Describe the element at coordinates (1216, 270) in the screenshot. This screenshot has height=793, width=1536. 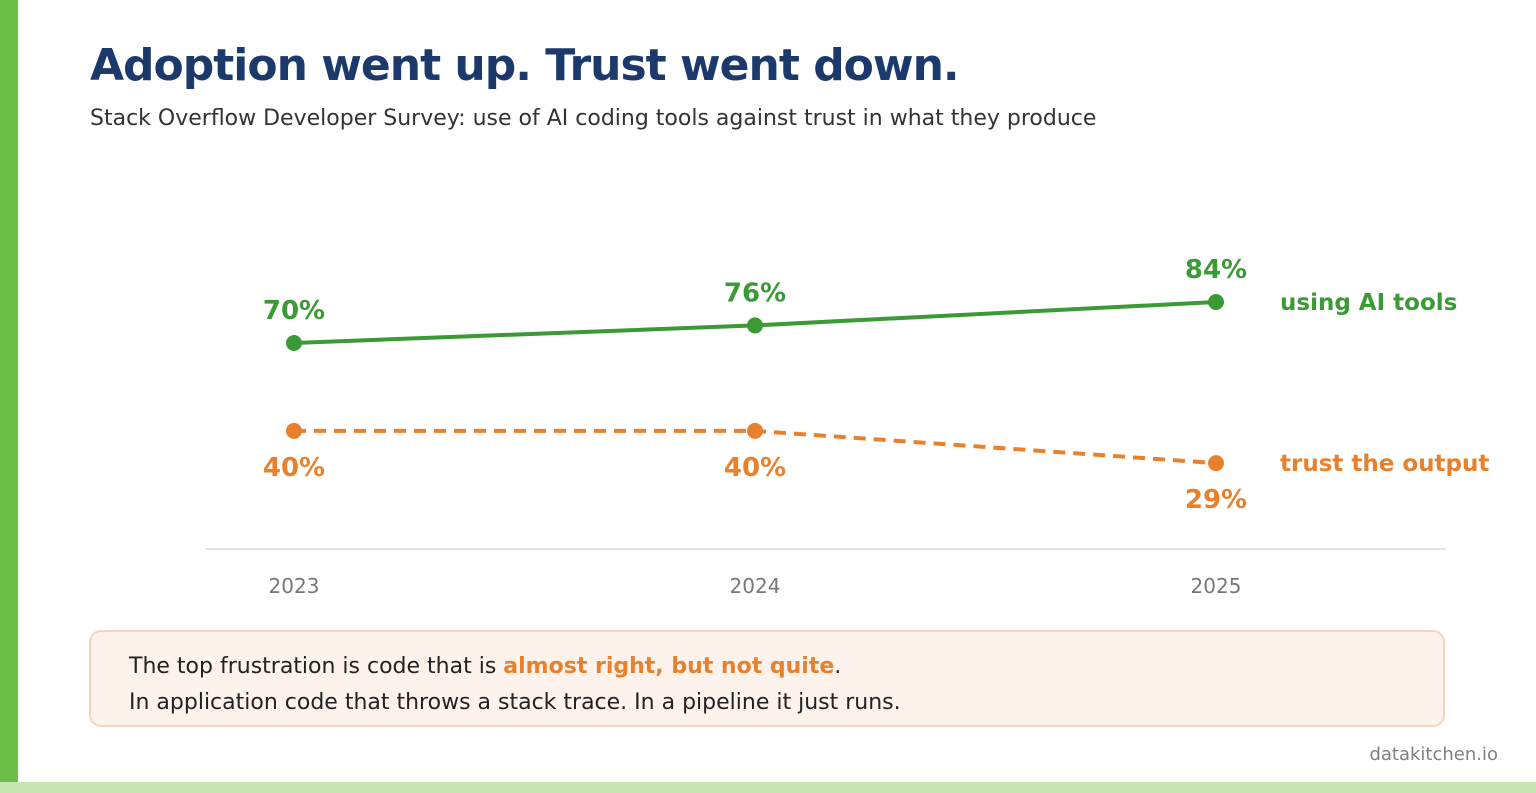
I see `data-label-using-ai-2025: 84%` at that location.